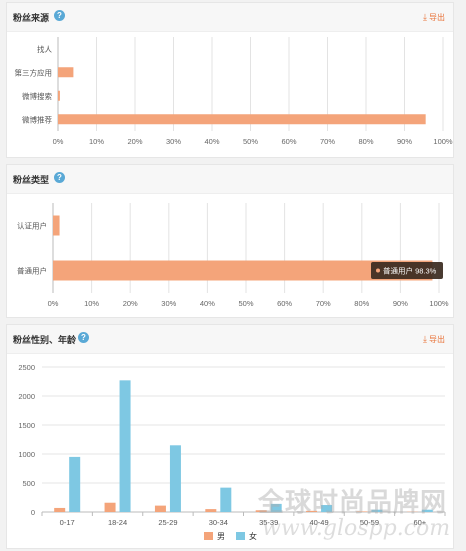 The height and width of the screenshot is (551, 466). I want to click on tooltip-text: 普通用户 98.3%, so click(410, 271).